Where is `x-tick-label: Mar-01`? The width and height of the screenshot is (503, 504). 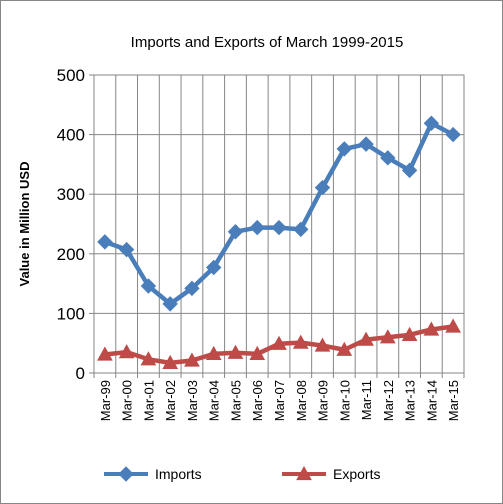
x-tick-label: Mar-01 is located at coordinates (148, 400).